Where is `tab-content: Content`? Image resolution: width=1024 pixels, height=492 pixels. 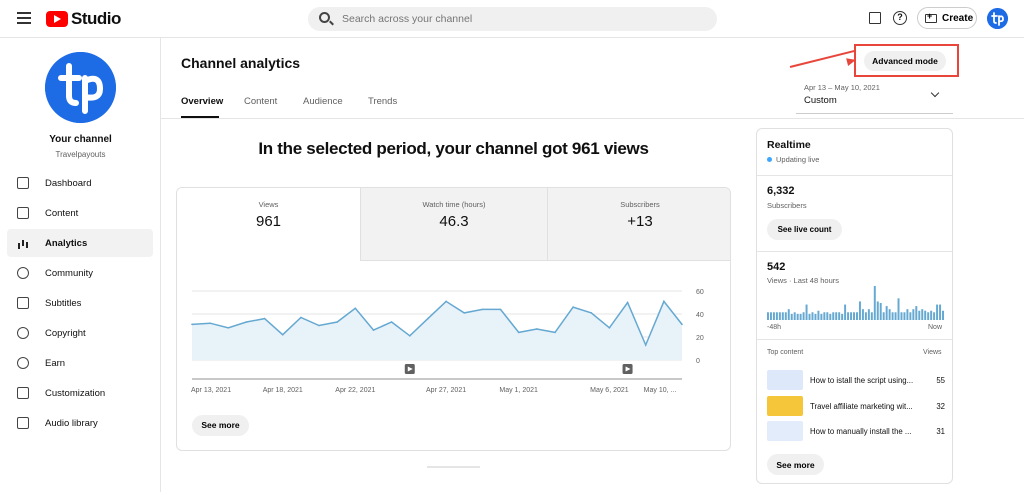 tab-content: Content is located at coordinates (261, 101).